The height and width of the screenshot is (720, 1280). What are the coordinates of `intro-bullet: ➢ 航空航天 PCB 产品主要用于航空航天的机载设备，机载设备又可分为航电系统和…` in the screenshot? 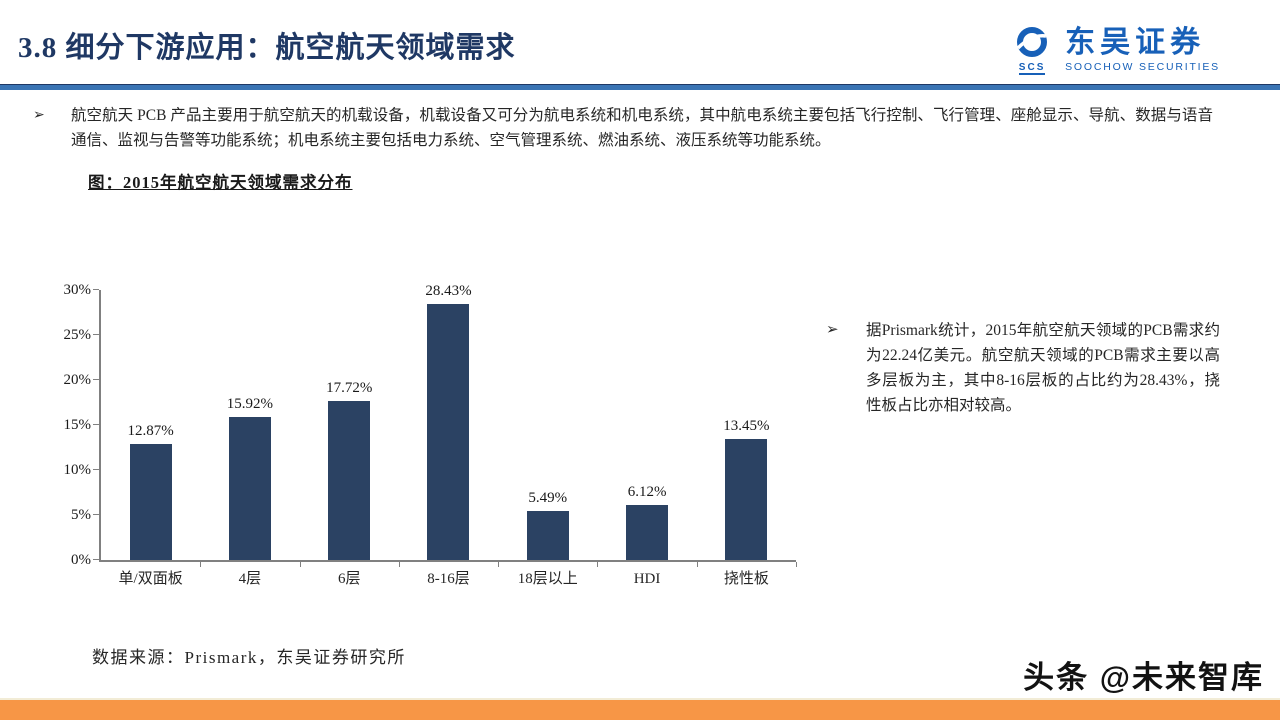 It's located at (623, 128).